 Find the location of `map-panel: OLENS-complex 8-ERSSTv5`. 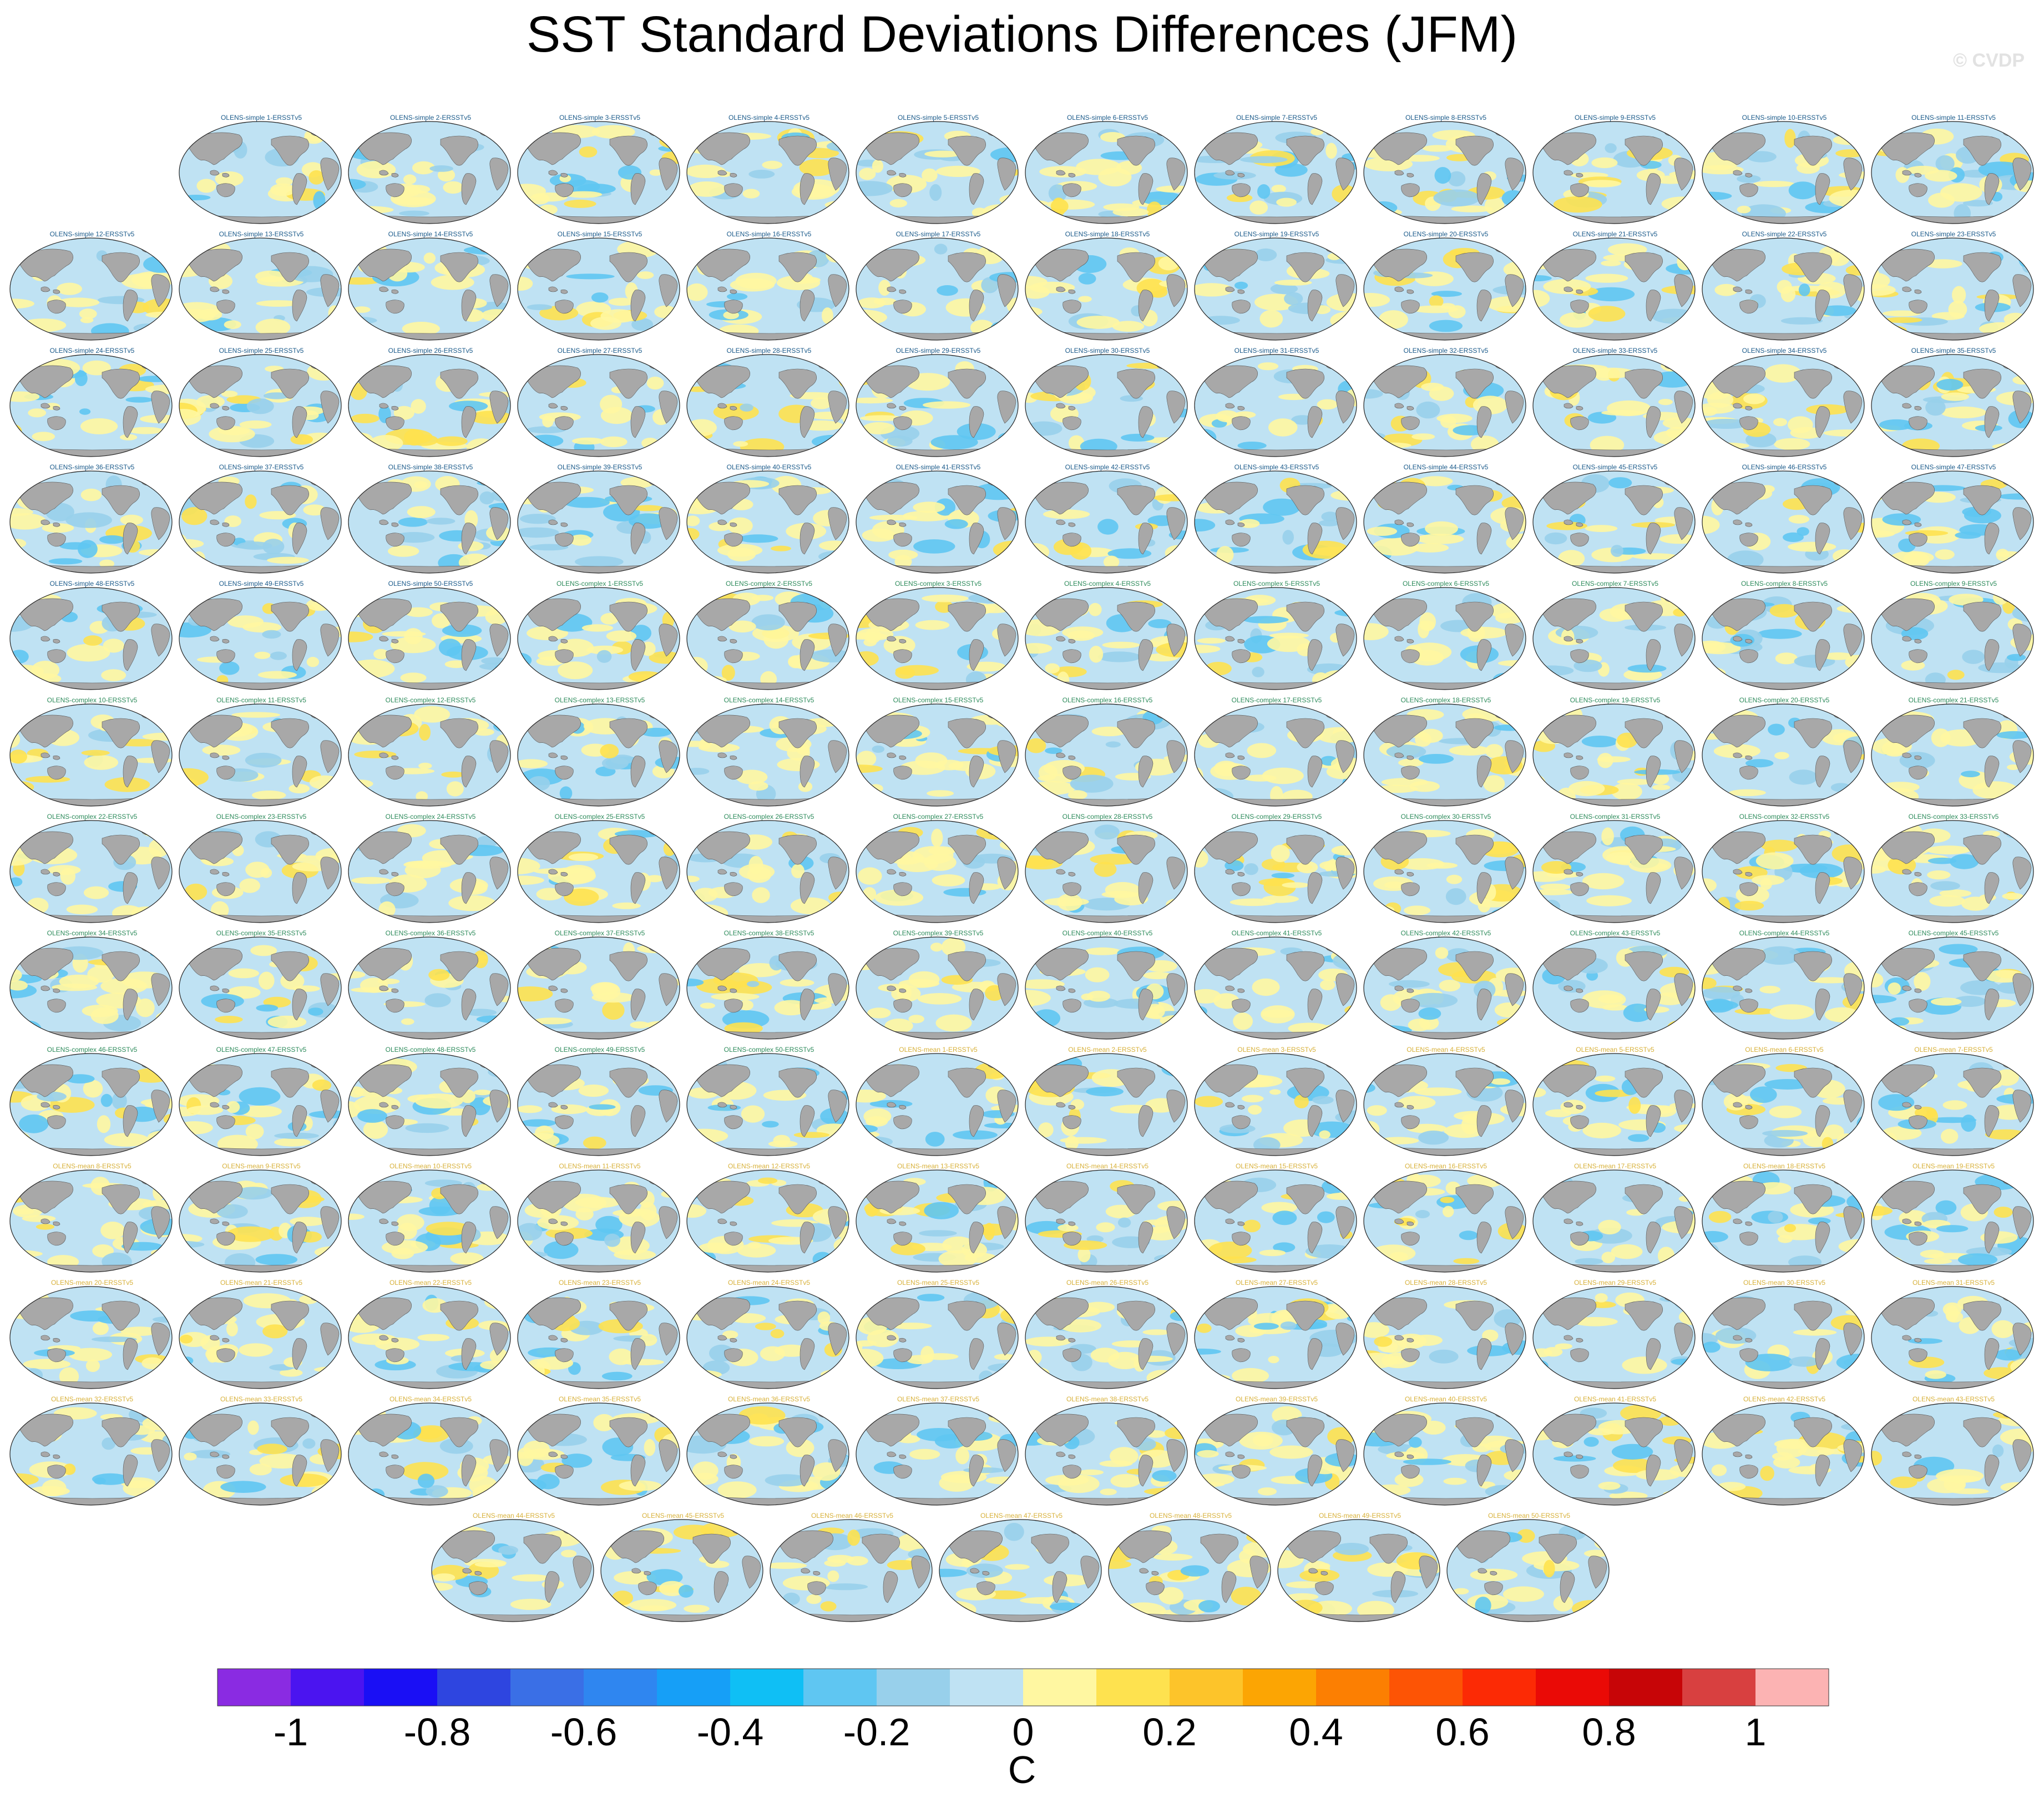

map-panel: OLENS-complex 8-ERSSTv5 is located at coordinates (1785, 635).